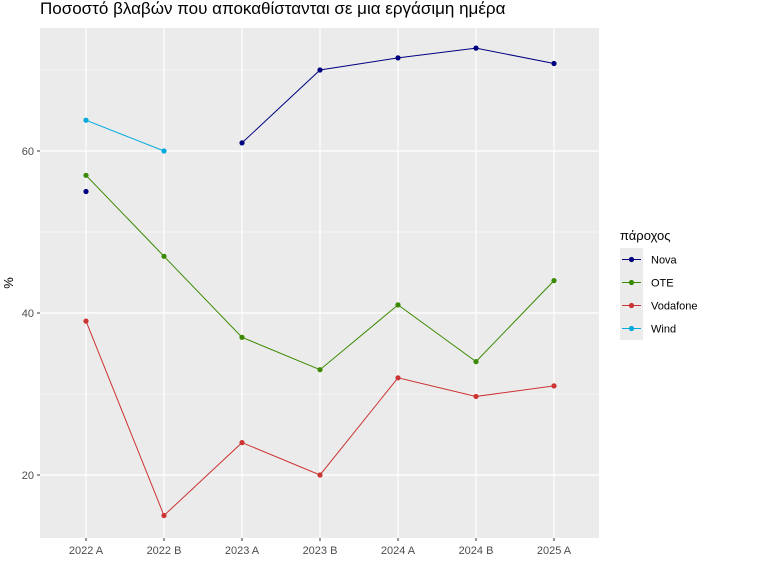 This screenshot has width=768, height=576. What do you see at coordinates (554, 551) in the screenshot?
I see `x-tick-label: 2025 A` at bounding box center [554, 551].